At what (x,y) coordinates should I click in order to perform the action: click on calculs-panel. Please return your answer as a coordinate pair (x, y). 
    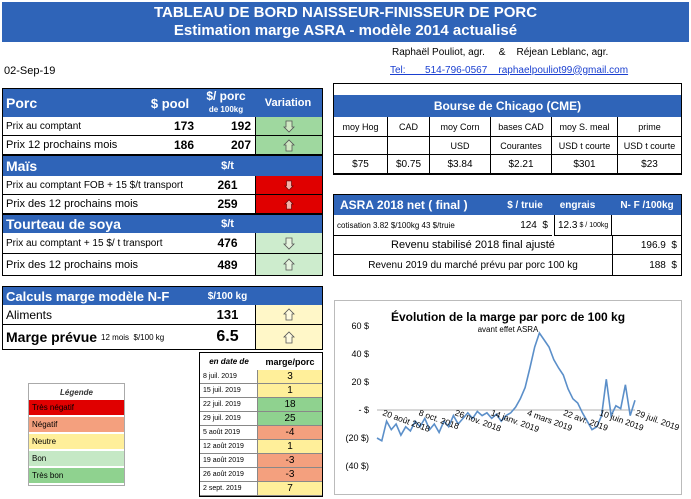
    Looking at the image, I should click on (162, 318).